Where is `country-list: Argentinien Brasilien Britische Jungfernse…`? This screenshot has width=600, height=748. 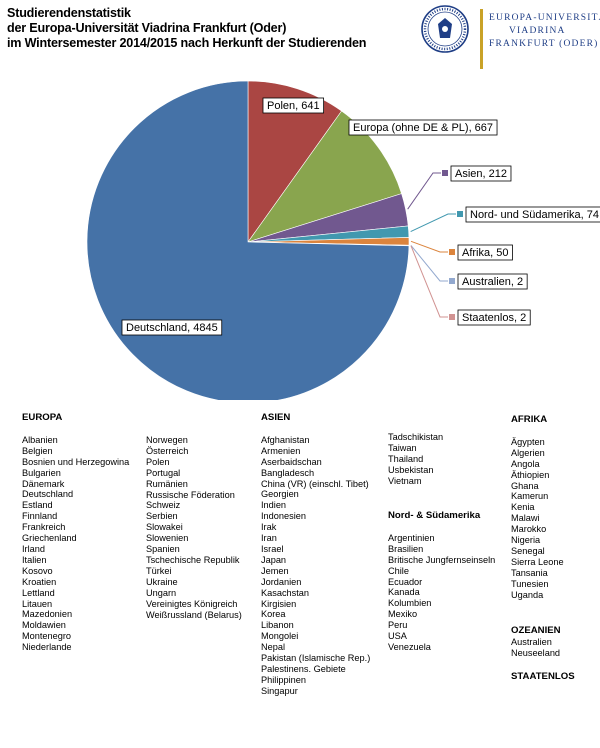 country-list: Argentinien Brasilien Britische Jungfernse… is located at coordinates (441, 593).